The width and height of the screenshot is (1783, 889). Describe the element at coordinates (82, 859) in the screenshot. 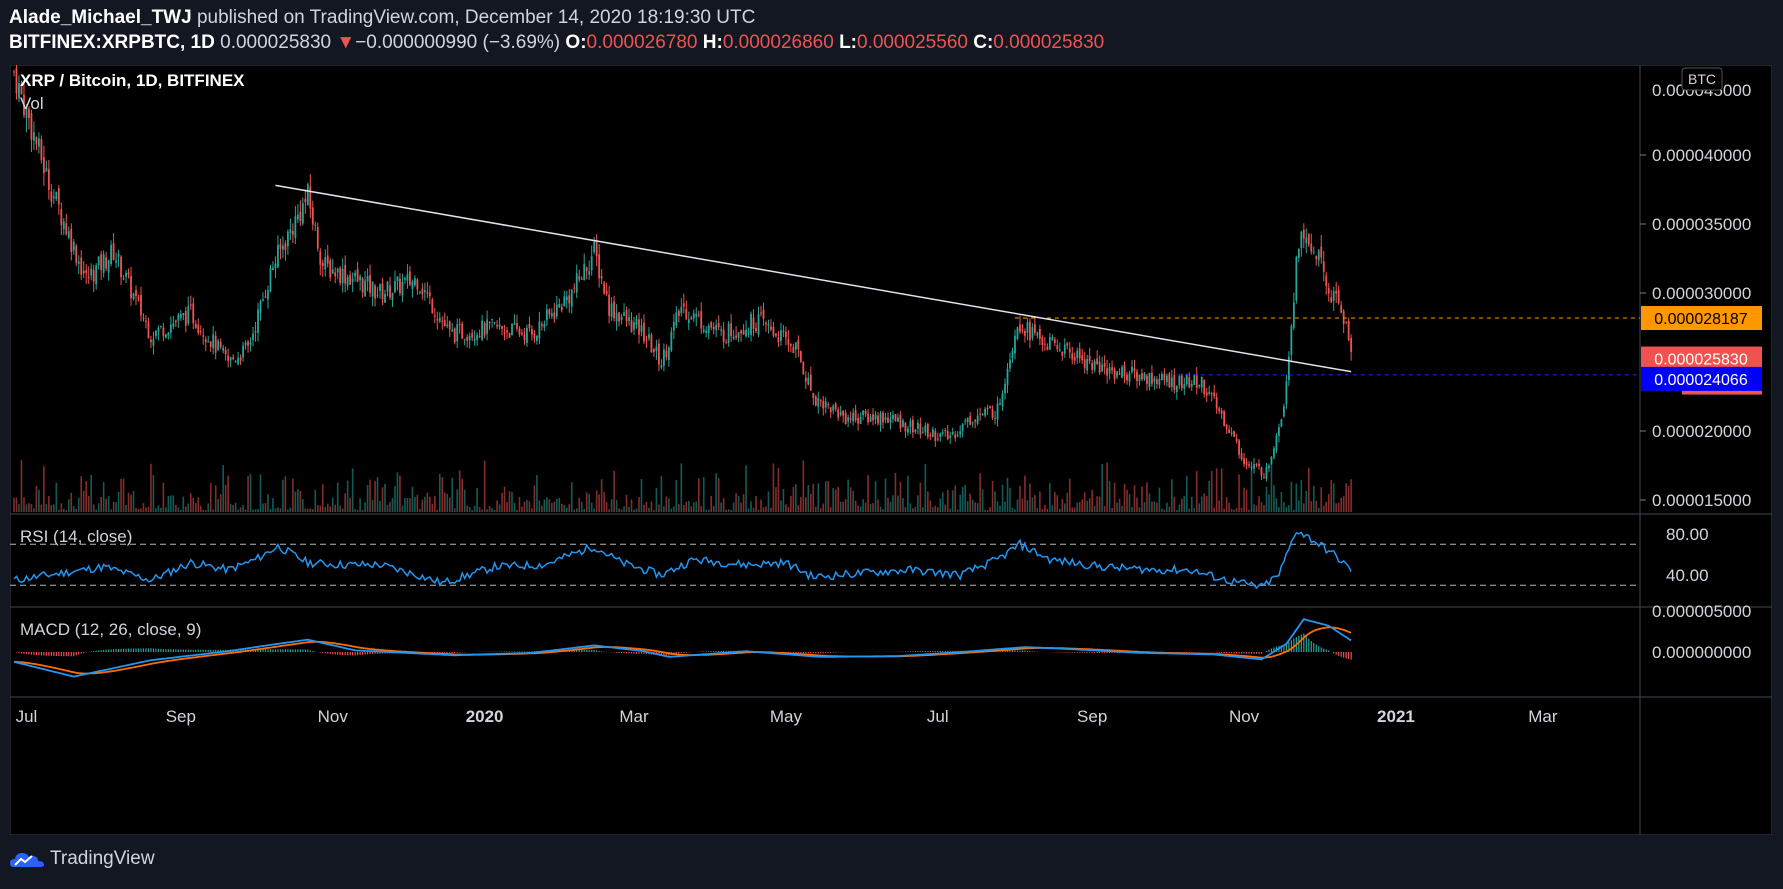

I see `tradingview-logo: TradingView` at that location.